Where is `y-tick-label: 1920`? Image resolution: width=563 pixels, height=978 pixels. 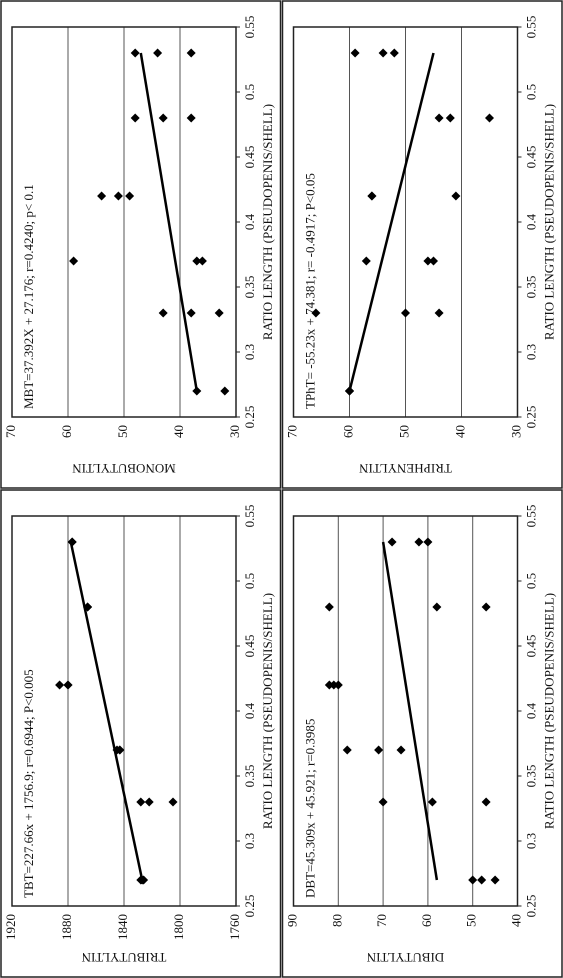 y-tick-label: 1920 is located at coordinates (10, 927).